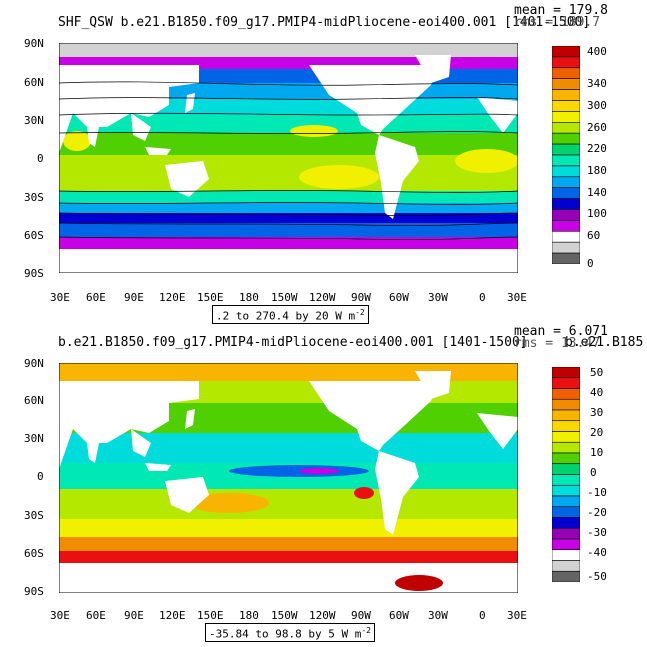 The height and width of the screenshot is (647, 647). Describe the element at coordinates (557, 343) in the screenshot. I see `rms-label: rms = 13.47` at that location.